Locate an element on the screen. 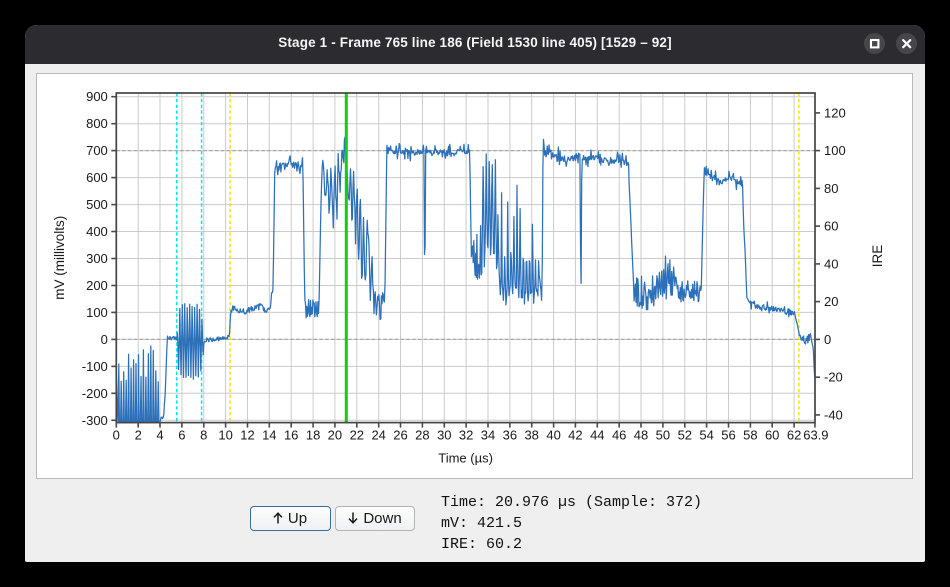 The image size is (950, 587). svg-text: 8 is located at coordinates (203, 435).